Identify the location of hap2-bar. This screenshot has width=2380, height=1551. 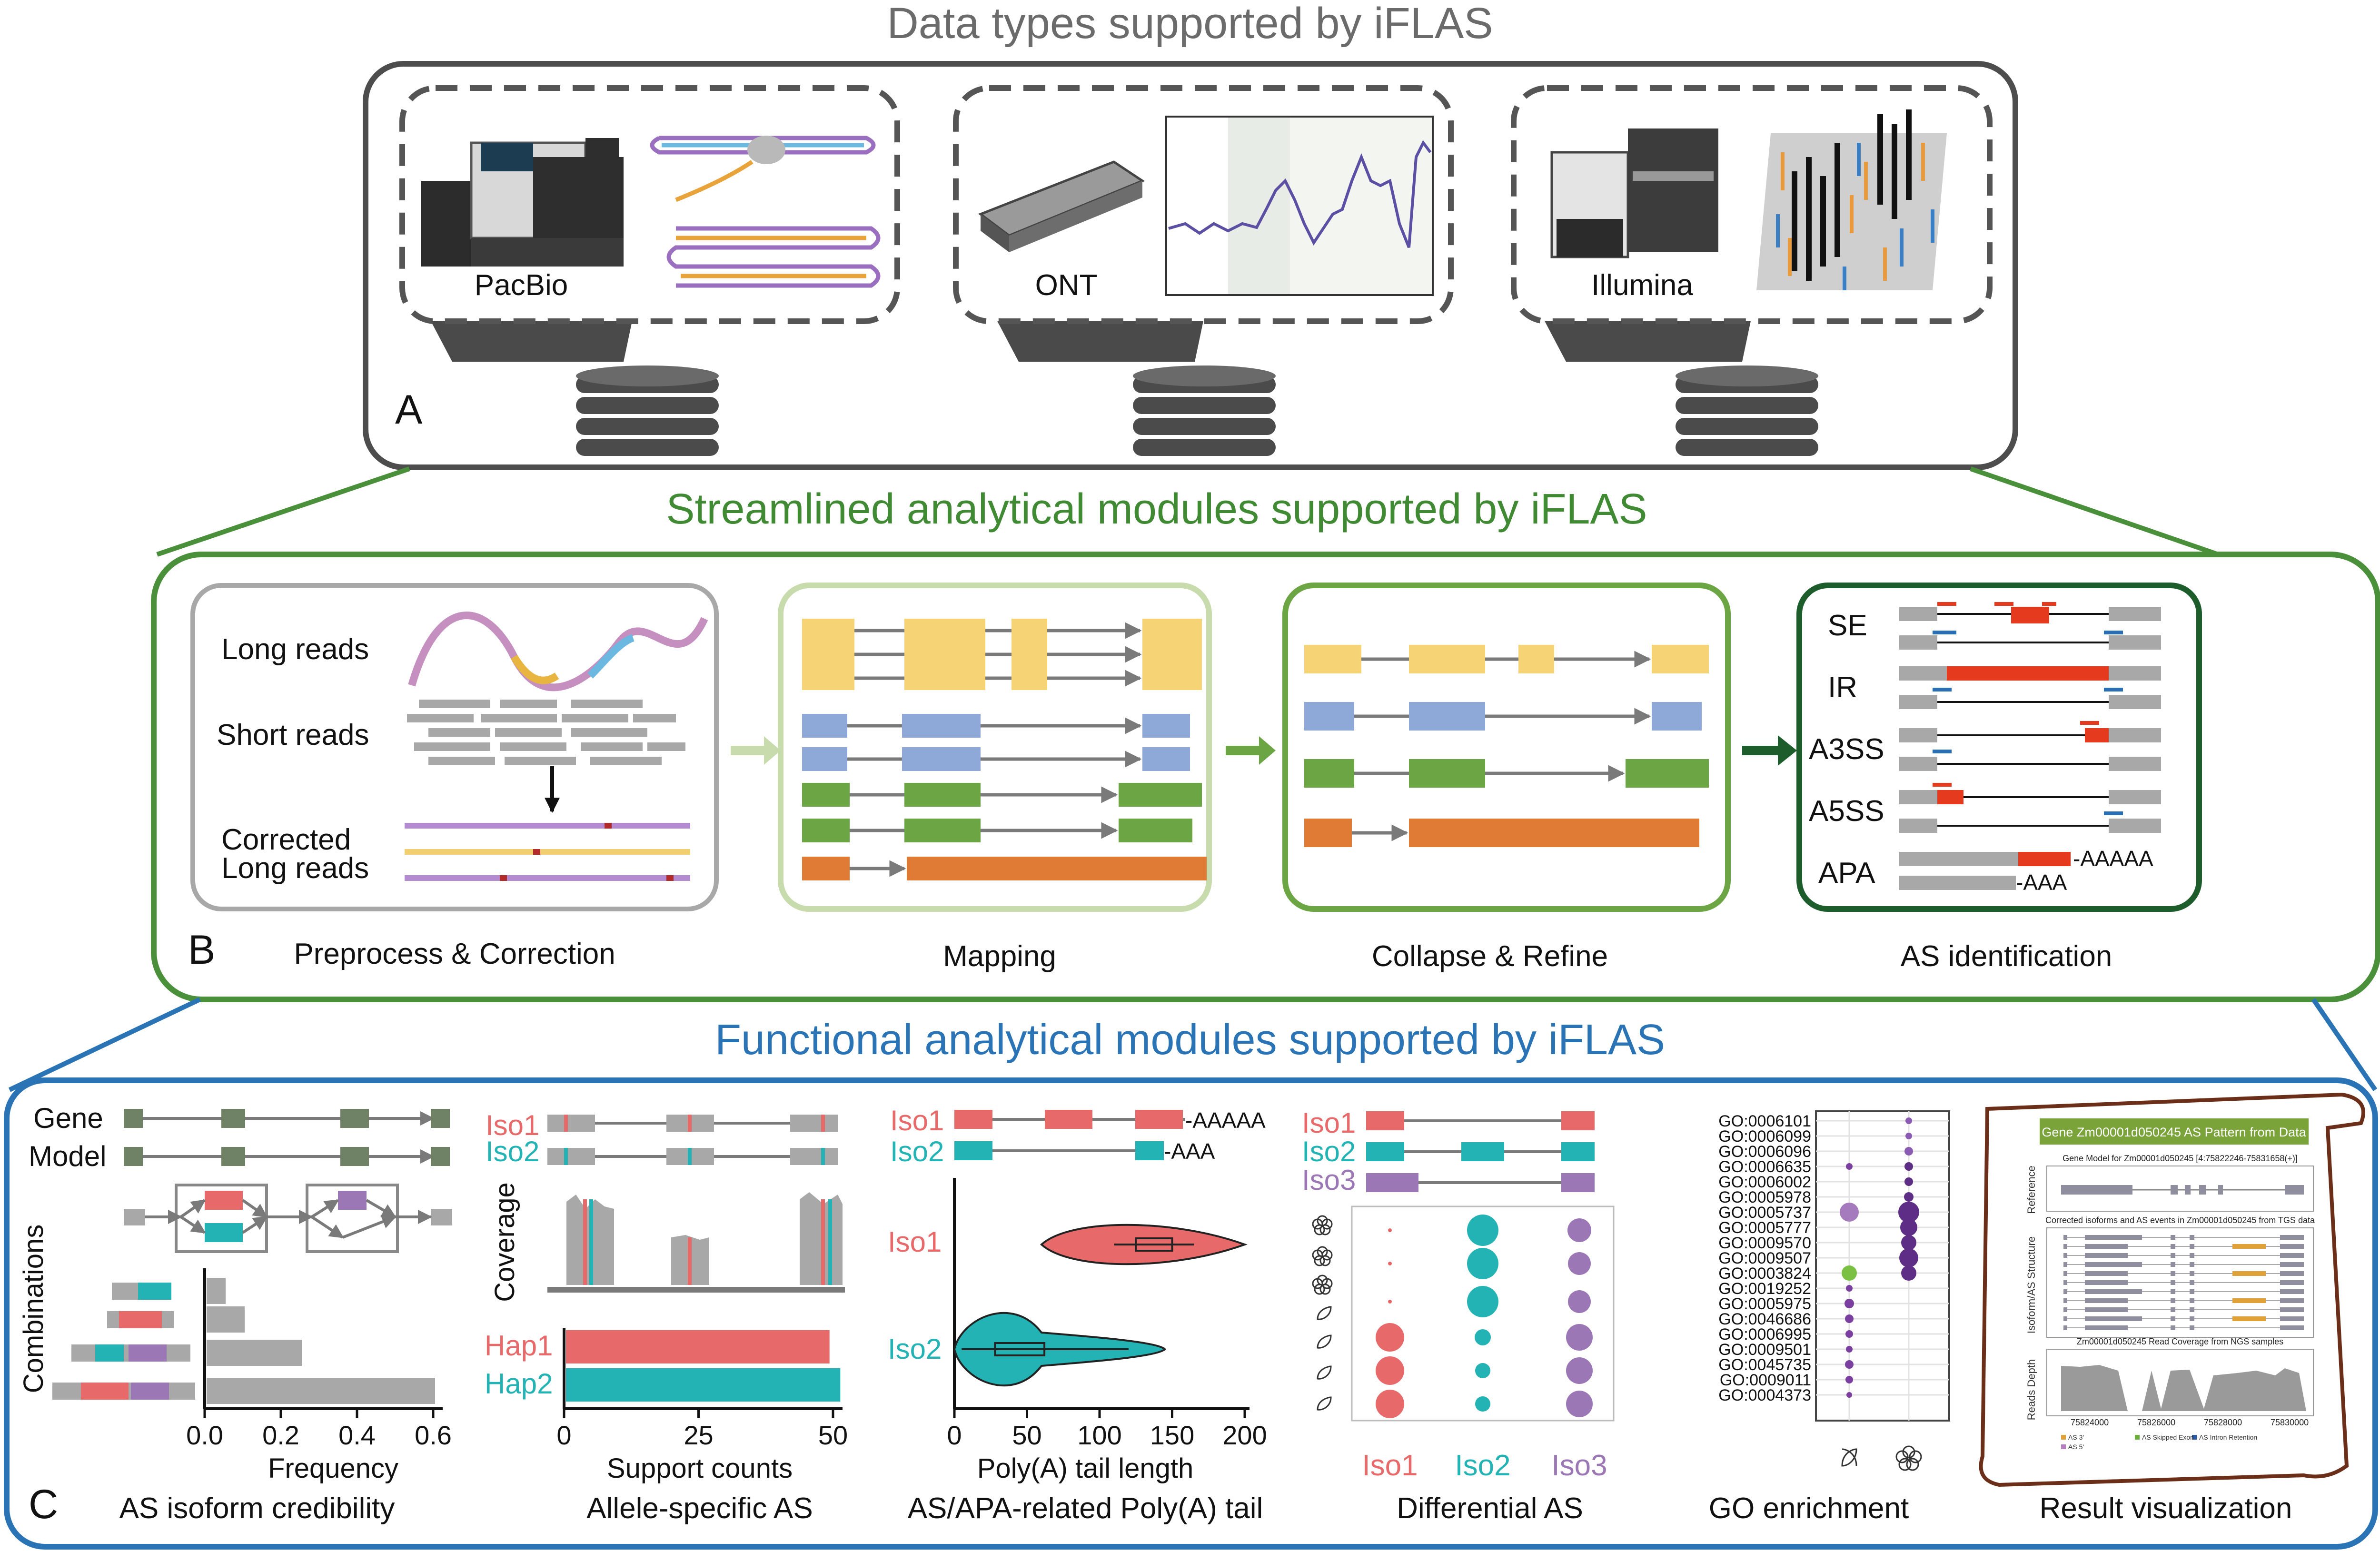
(703, 1385).